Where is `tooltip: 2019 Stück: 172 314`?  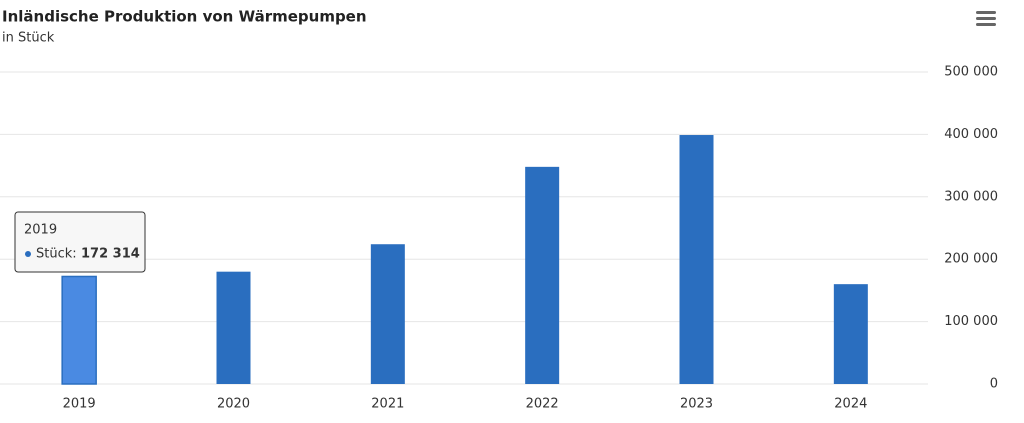 tooltip: 2019 Stück: 172 314 is located at coordinates (80, 242).